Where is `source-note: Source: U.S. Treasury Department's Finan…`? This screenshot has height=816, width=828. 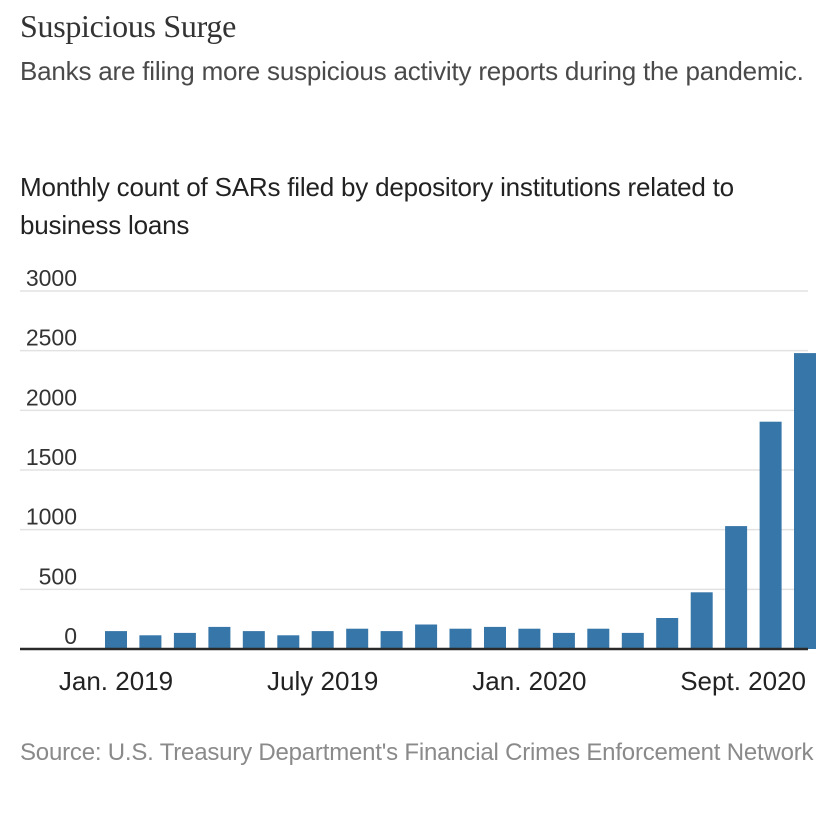 source-note: Source: U.S. Treasury Department's Finan… is located at coordinates (417, 752).